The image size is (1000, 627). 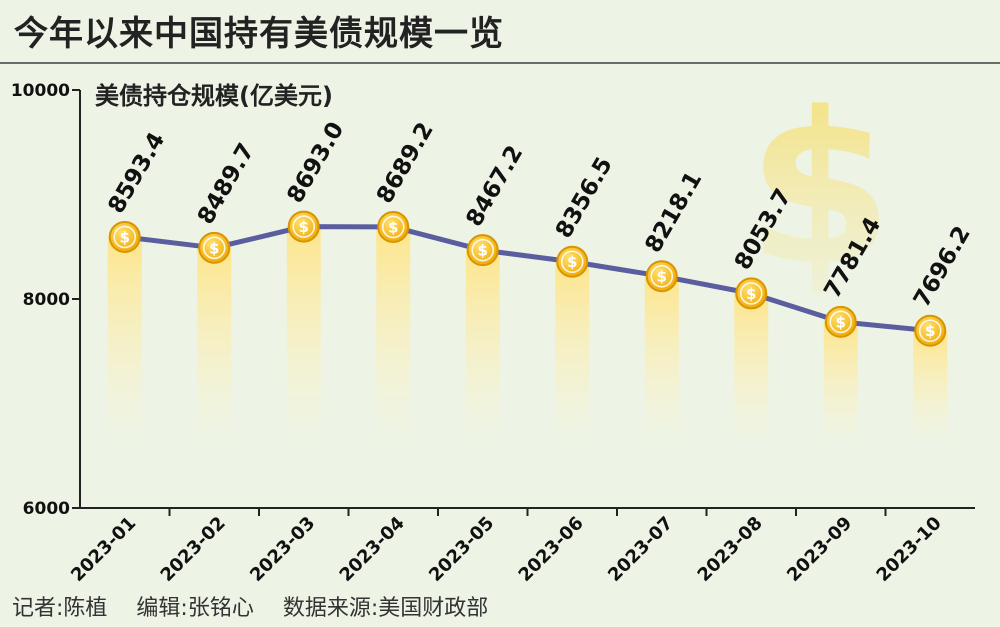 What do you see at coordinates (819, 549) in the screenshot?
I see `x-tick-label: 2023-09` at bounding box center [819, 549].